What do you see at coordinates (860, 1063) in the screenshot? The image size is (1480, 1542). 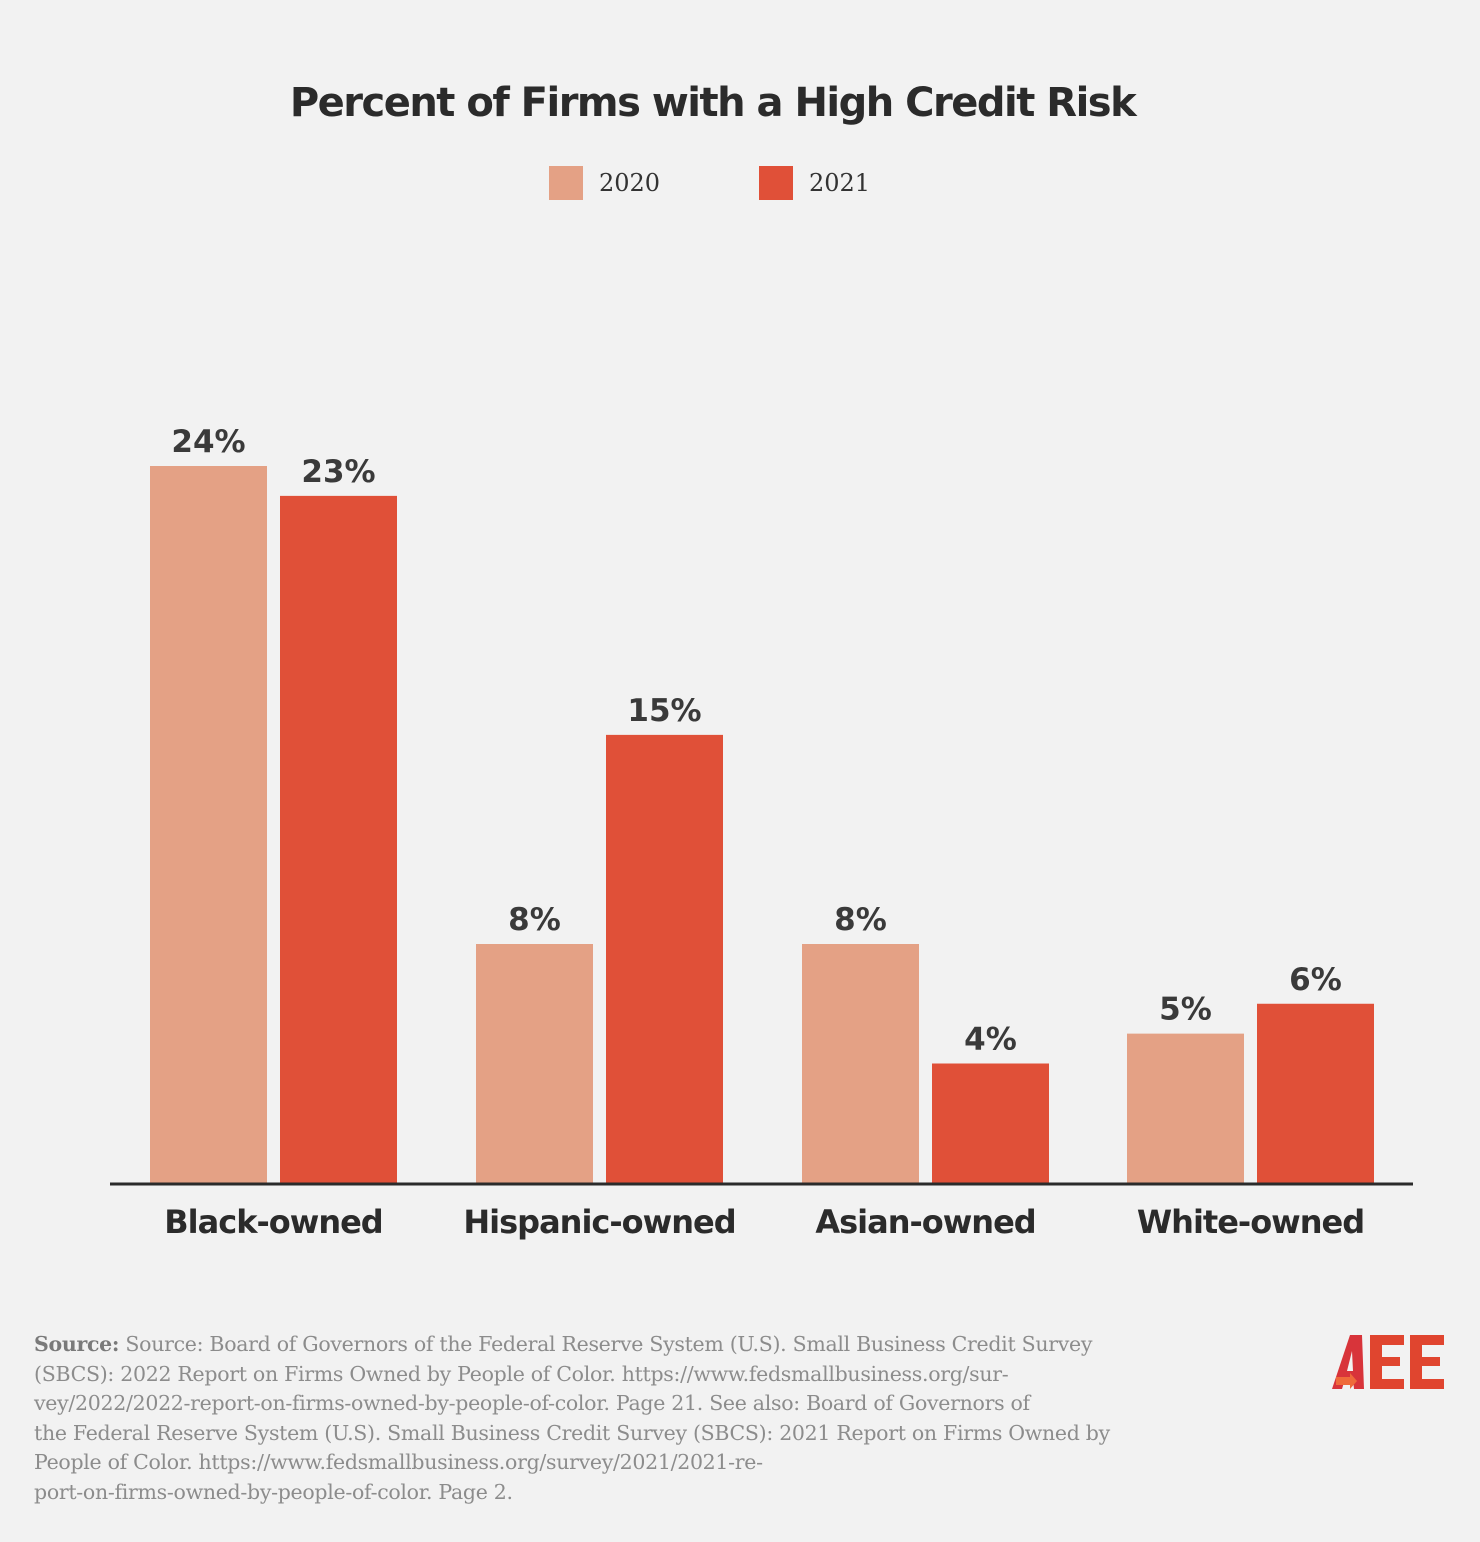 I see `bar-asian-owned-2020` at bounding box center [860, 1063].